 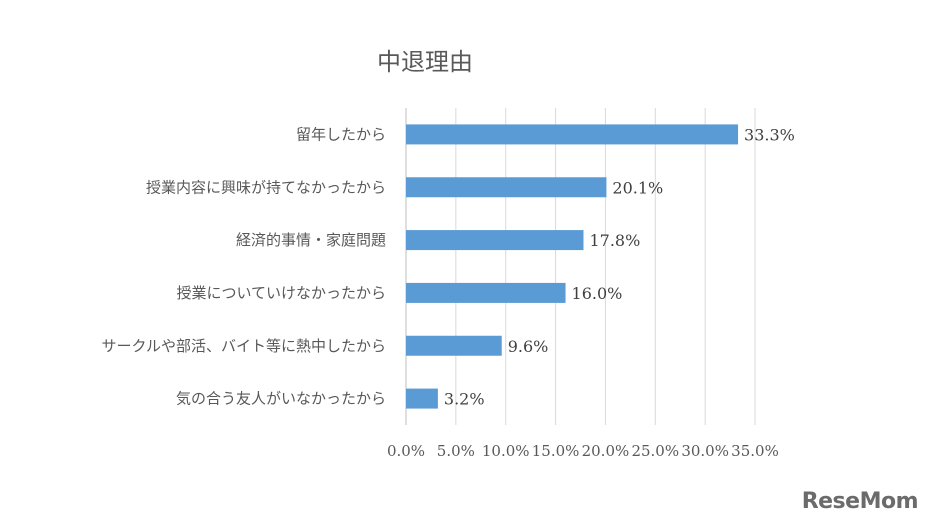 What do you see at coordinates (281, 293) in the screenshot?
I see `category-label: 授業についていけなかったから` at bounding box center [281, 293].